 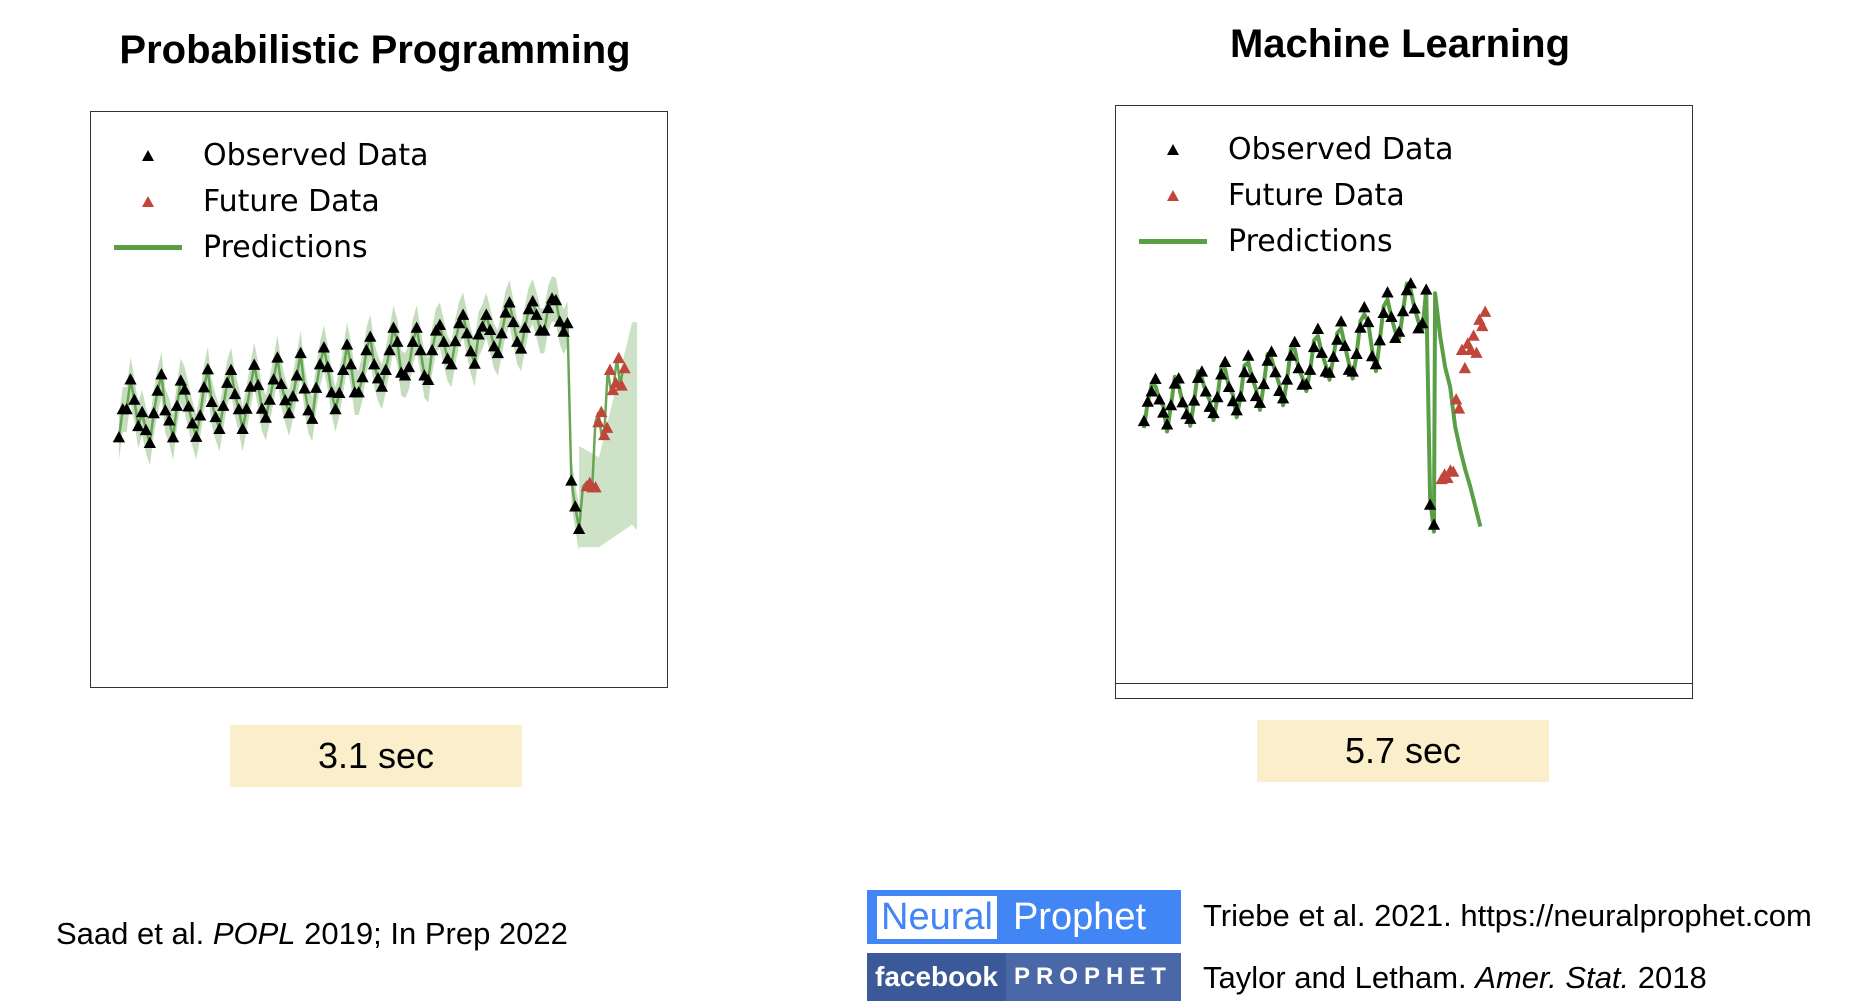 I want to click on citation-taylor: Taylor and Letham. Amer. Stat. 2018, so click(x=1455, y=978).